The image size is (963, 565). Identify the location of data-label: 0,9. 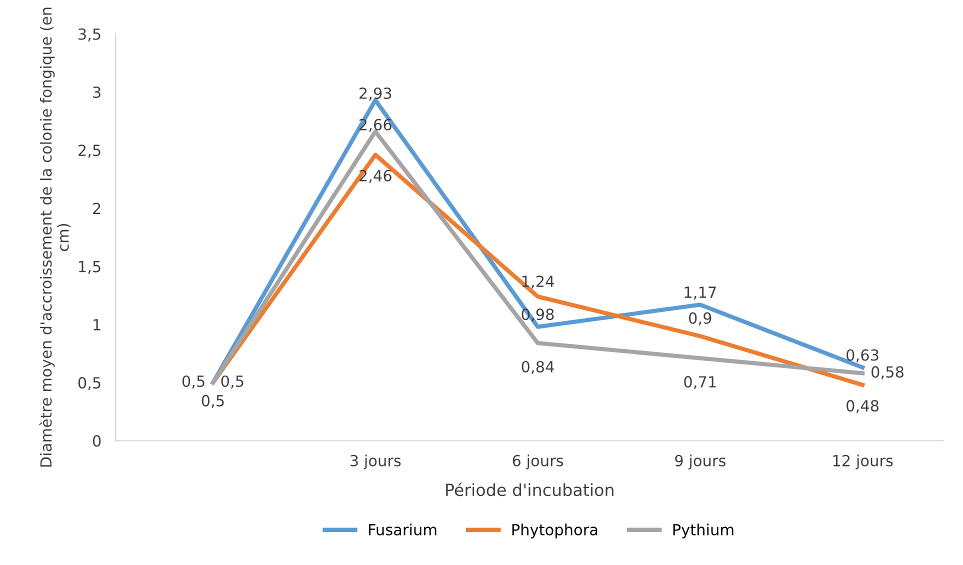
(700, 319).